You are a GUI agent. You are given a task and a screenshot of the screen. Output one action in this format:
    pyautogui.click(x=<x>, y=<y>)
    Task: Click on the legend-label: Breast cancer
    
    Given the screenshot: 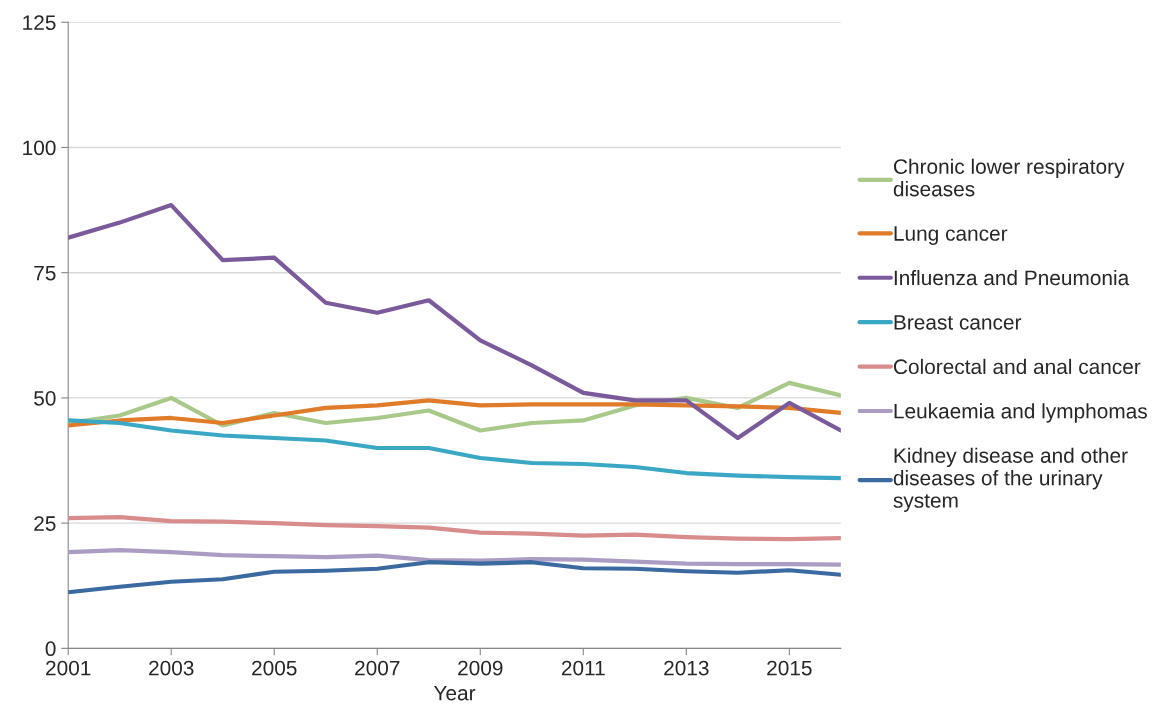 What is the action you would take?
    pyautogui.click(x=958, y=322)
    